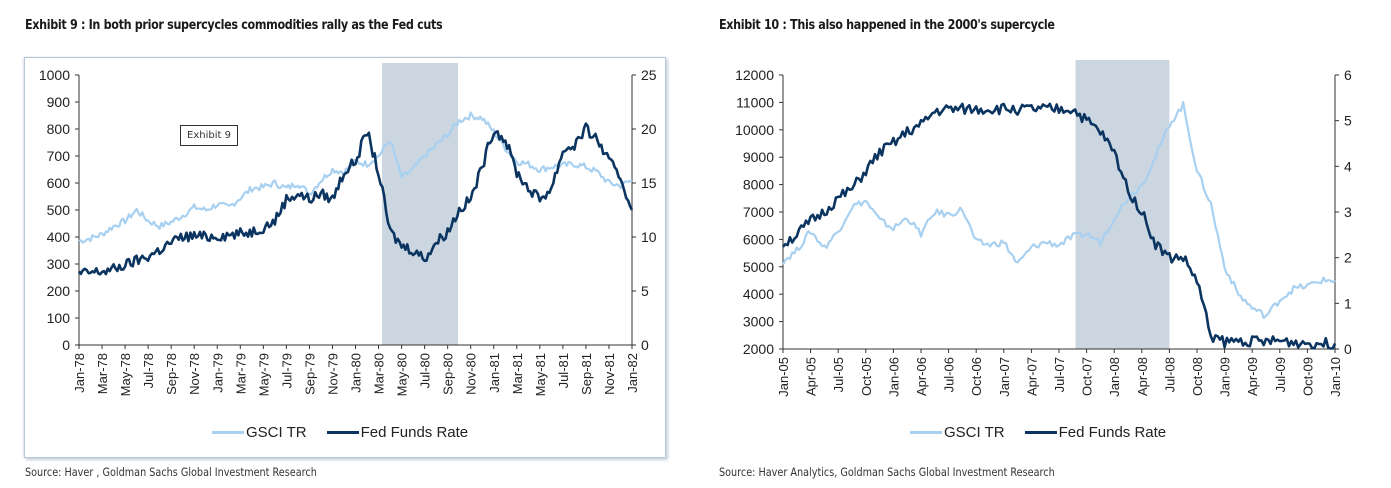 This screenshot has width=1391, height=488. I want to click on x-tick-label: Jul-78, so click(148, 370).